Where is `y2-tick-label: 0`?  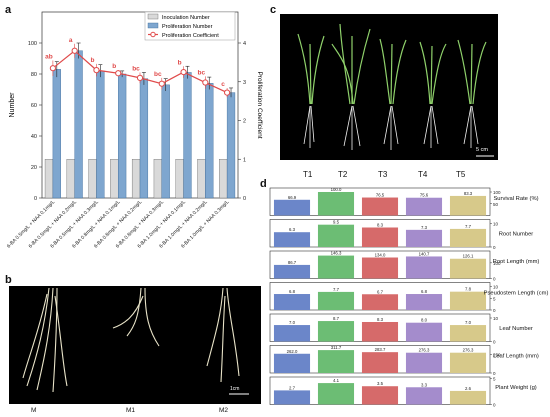
y2-tick-label: 0 is located at coordinates (244, 199).